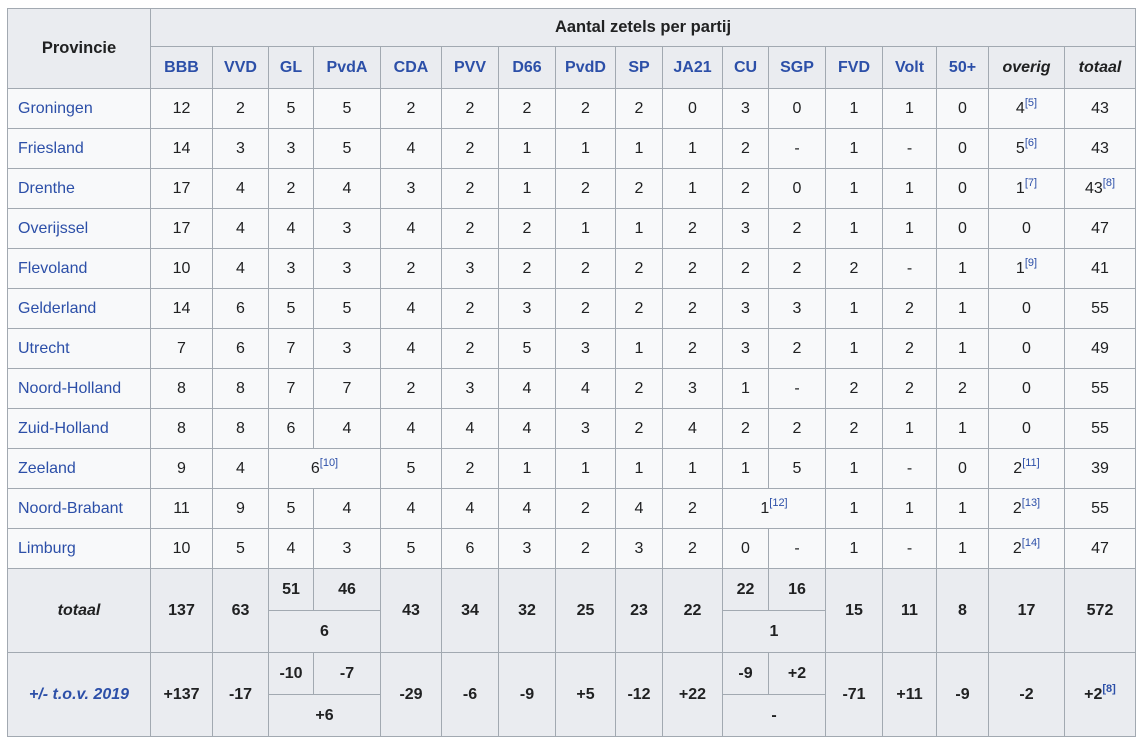 Image resolution: width=1136 pixels, height=744 pixels. What do you see at coordinates (57, 308) in the screenshot?
I see `province-link: Gelderland` at bounding box center [57, 308].